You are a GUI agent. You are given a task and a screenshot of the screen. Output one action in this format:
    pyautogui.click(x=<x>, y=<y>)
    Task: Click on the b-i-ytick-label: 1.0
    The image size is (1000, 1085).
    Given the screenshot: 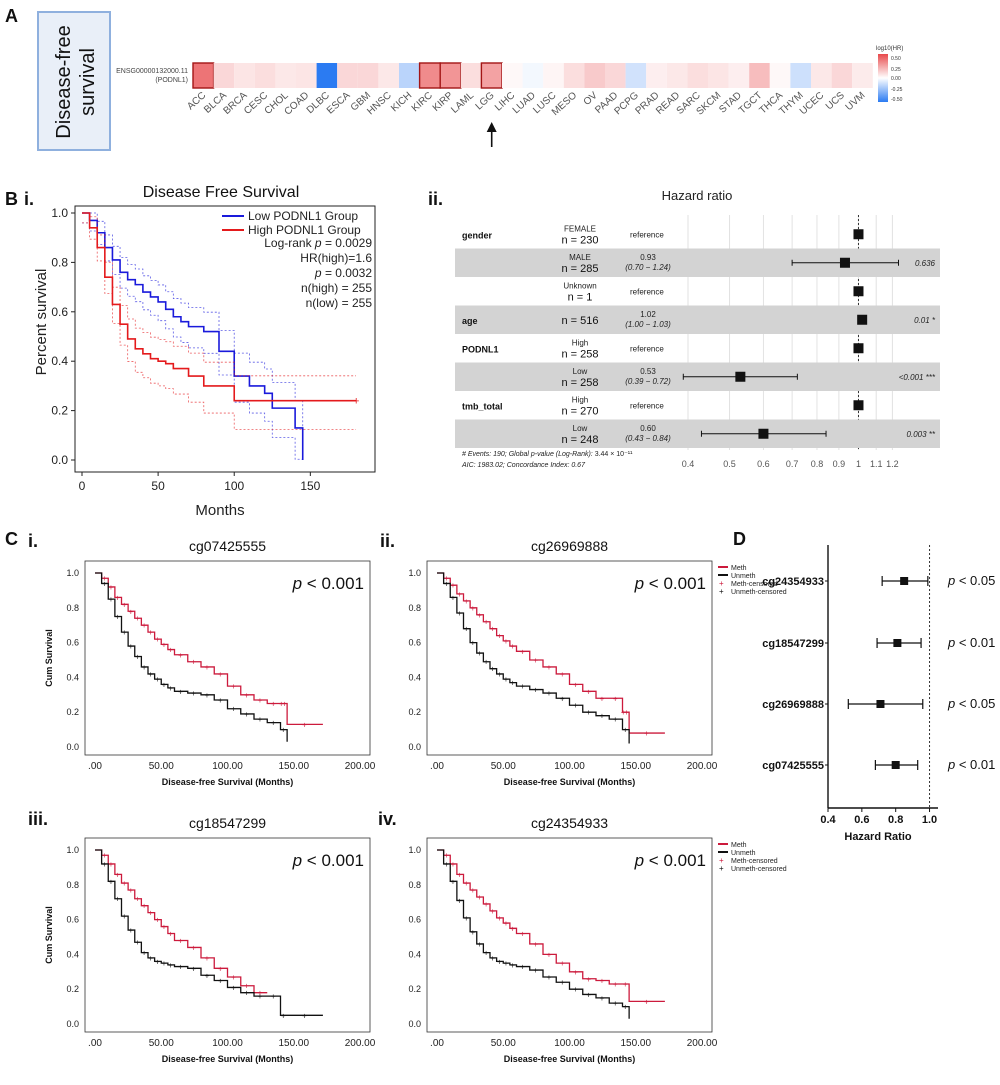 What is the action you would take?
    pyautogui.click(x=59, y=213)
    